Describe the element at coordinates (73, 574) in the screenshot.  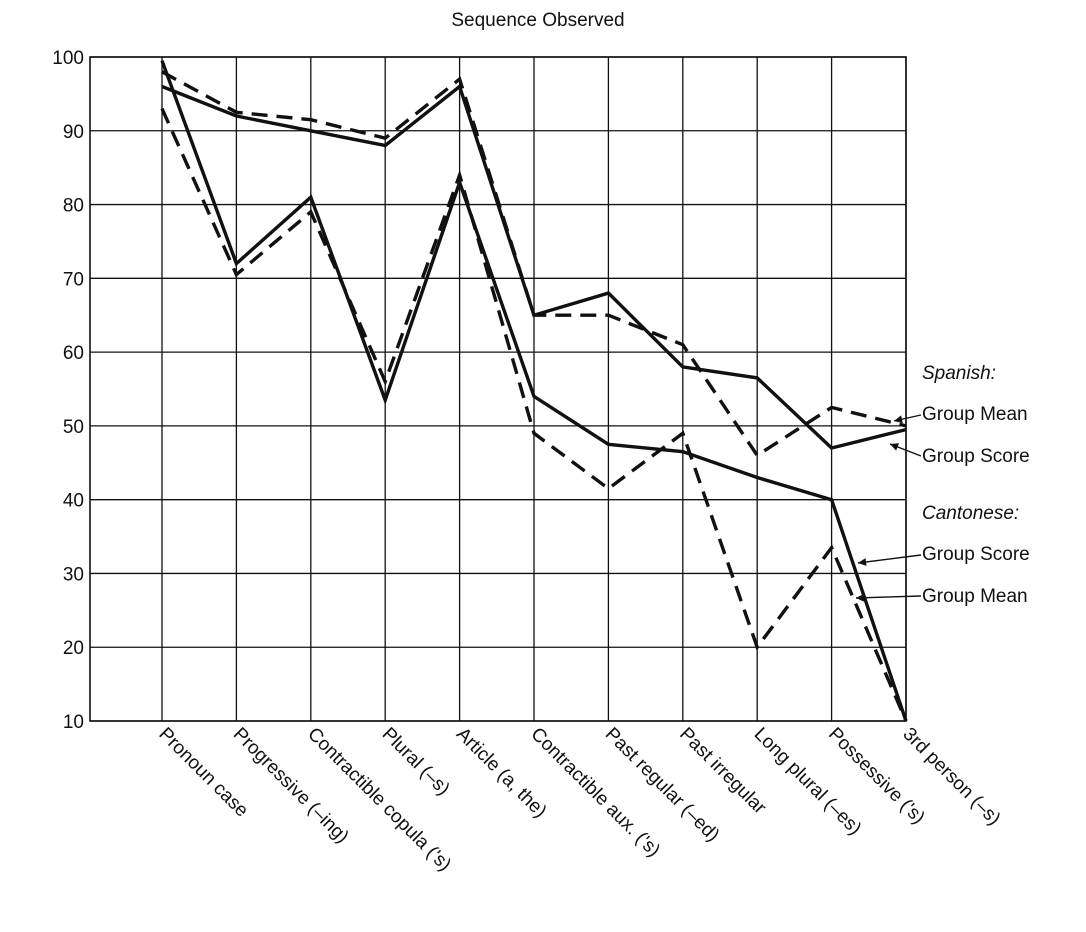
I see `y-tick-label: 30` at that location.